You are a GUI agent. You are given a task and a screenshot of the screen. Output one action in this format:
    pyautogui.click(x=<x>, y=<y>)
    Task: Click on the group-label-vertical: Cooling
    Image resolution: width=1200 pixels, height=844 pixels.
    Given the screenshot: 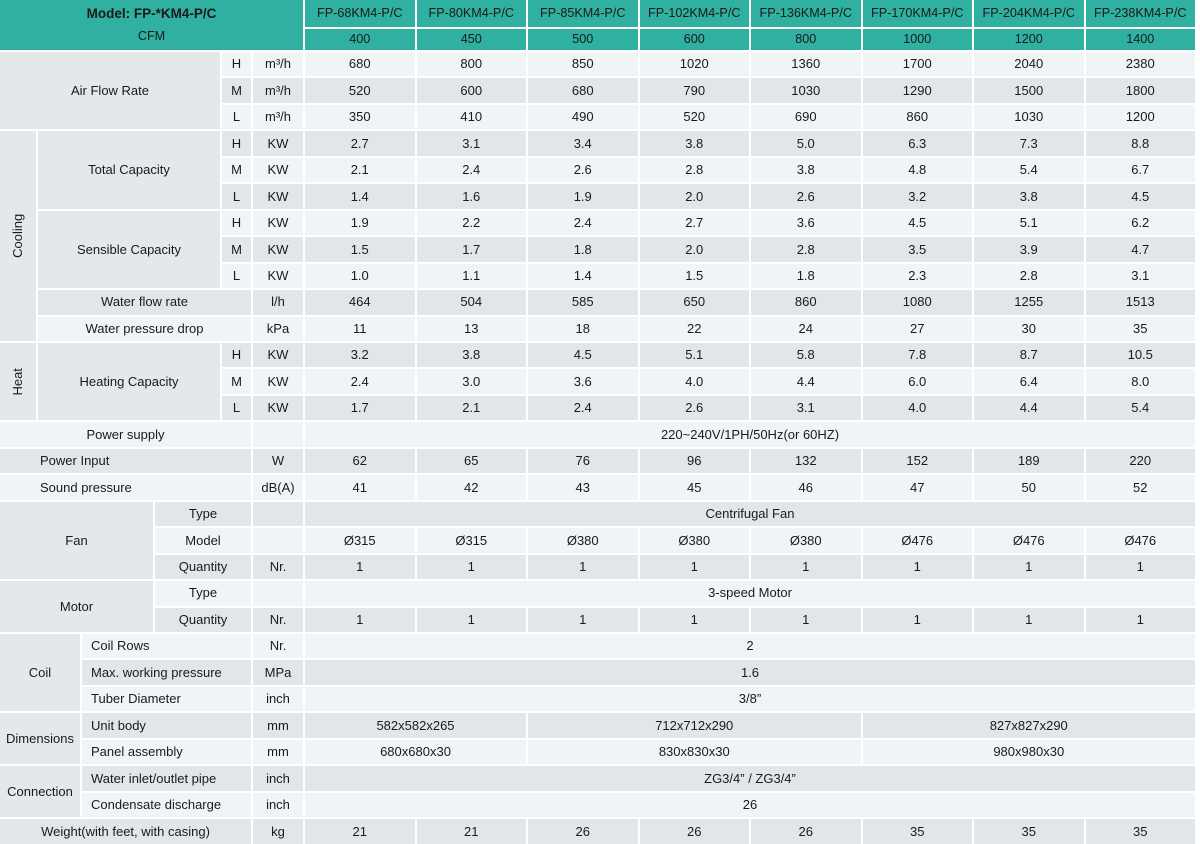 What is the action you would take?
    pyautogui.click(x=18, y=236)
    